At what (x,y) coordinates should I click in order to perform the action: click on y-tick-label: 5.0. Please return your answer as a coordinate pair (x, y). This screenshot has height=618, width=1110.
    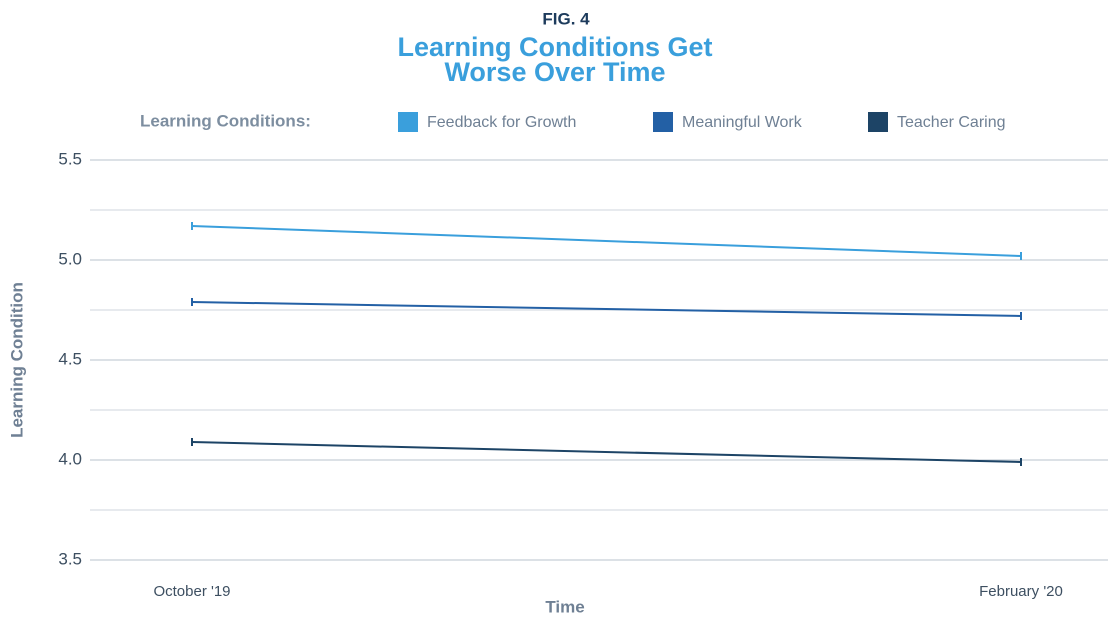
    Looking at the image, I should click on (70, 258).